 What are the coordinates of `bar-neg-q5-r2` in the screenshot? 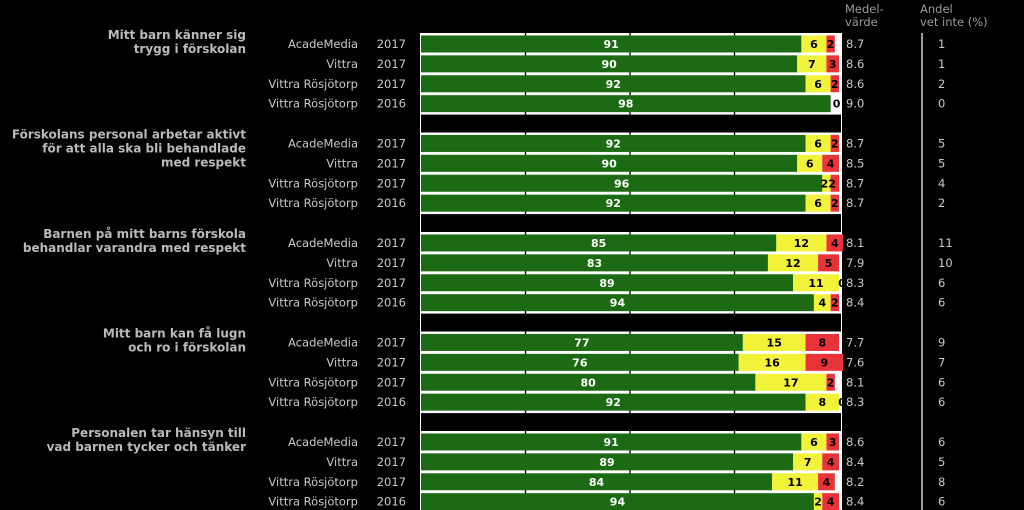 It's located at (830, 462).